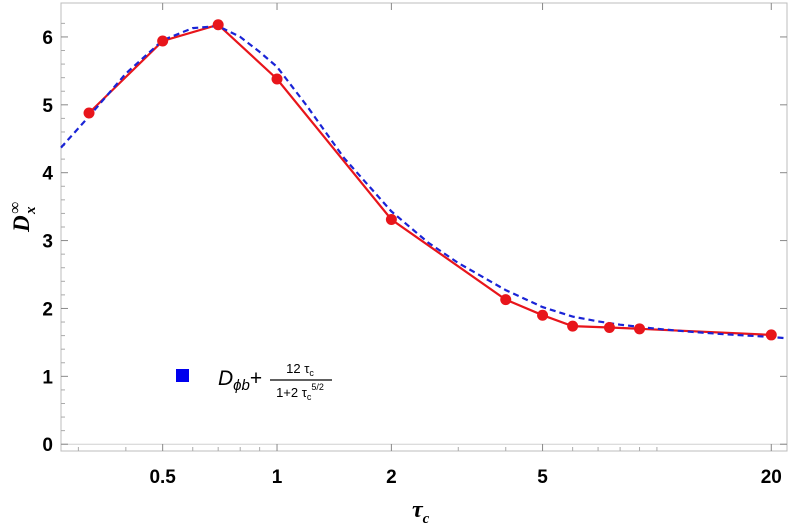 The image size is (789, 525). What do you see at coordinates (542, 477) in the screenshot?
I see `x-tick-label: 5` at bounding box center [542, 477].